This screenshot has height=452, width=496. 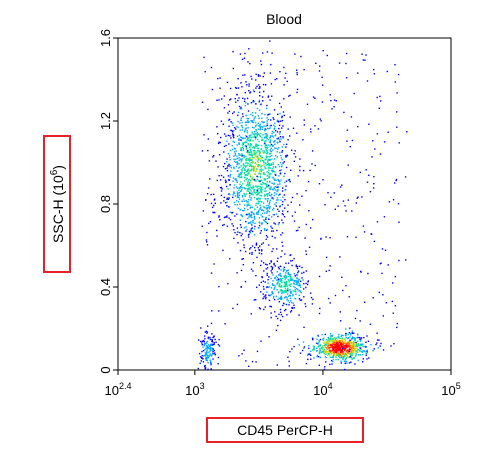 I want to click on data-point-1984, so click(x=333, y=359).